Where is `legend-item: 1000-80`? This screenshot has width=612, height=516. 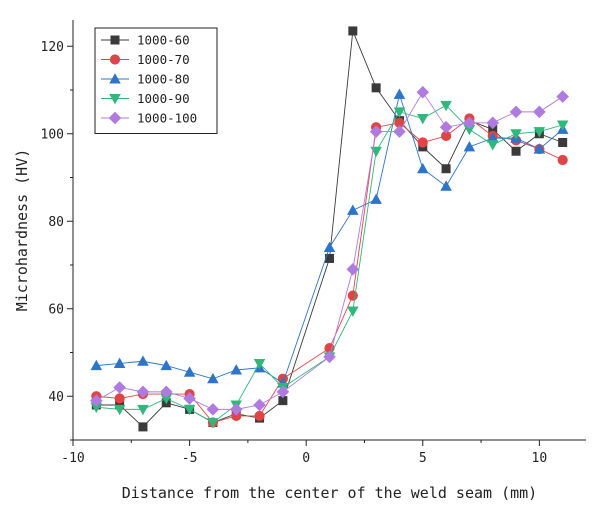 legend-item: 1000-80 is located at coordinates (145, 79).